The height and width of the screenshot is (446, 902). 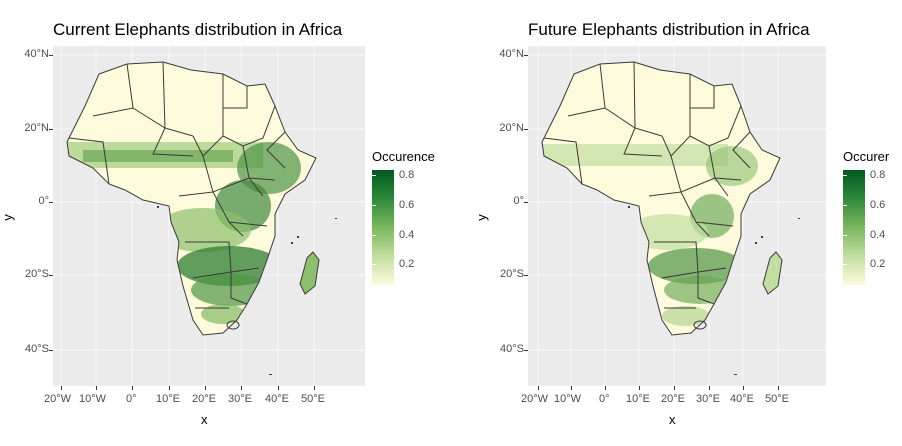 I want to click on legend-title: Occurence, so click(x=403, y=156).